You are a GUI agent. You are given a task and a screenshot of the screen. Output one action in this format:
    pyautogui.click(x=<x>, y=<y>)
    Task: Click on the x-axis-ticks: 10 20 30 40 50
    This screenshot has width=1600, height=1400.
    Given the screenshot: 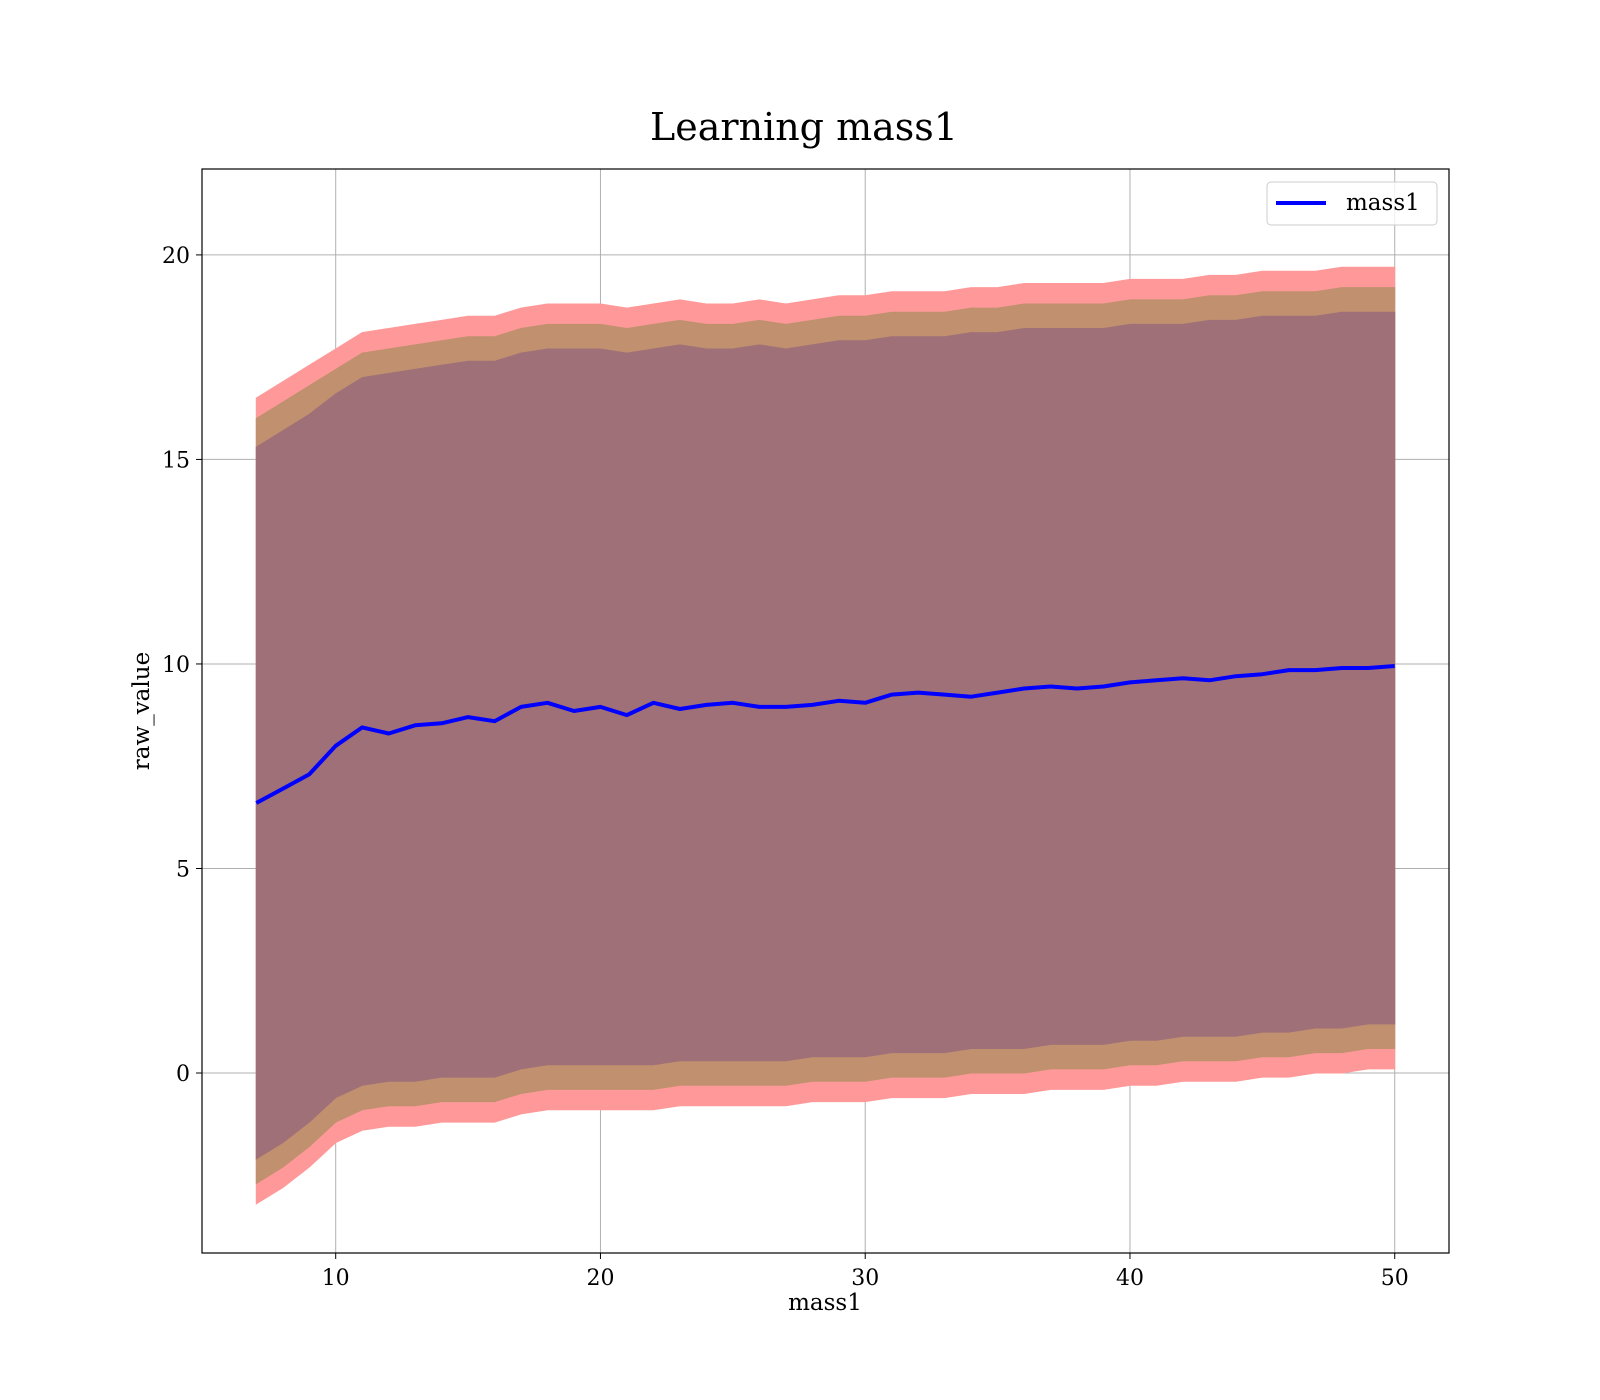 What is the action you would take?
    pyautogui.click(x=865, y=1272)
    